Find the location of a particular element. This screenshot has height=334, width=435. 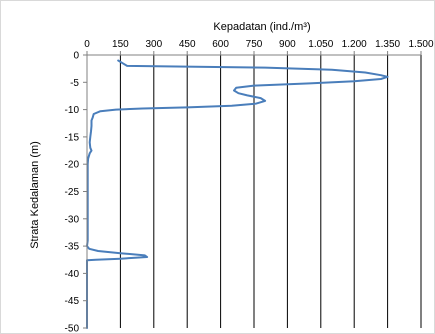

y-axis-label: Strata Kedalaman (m) is located at coordinates (35, 195).